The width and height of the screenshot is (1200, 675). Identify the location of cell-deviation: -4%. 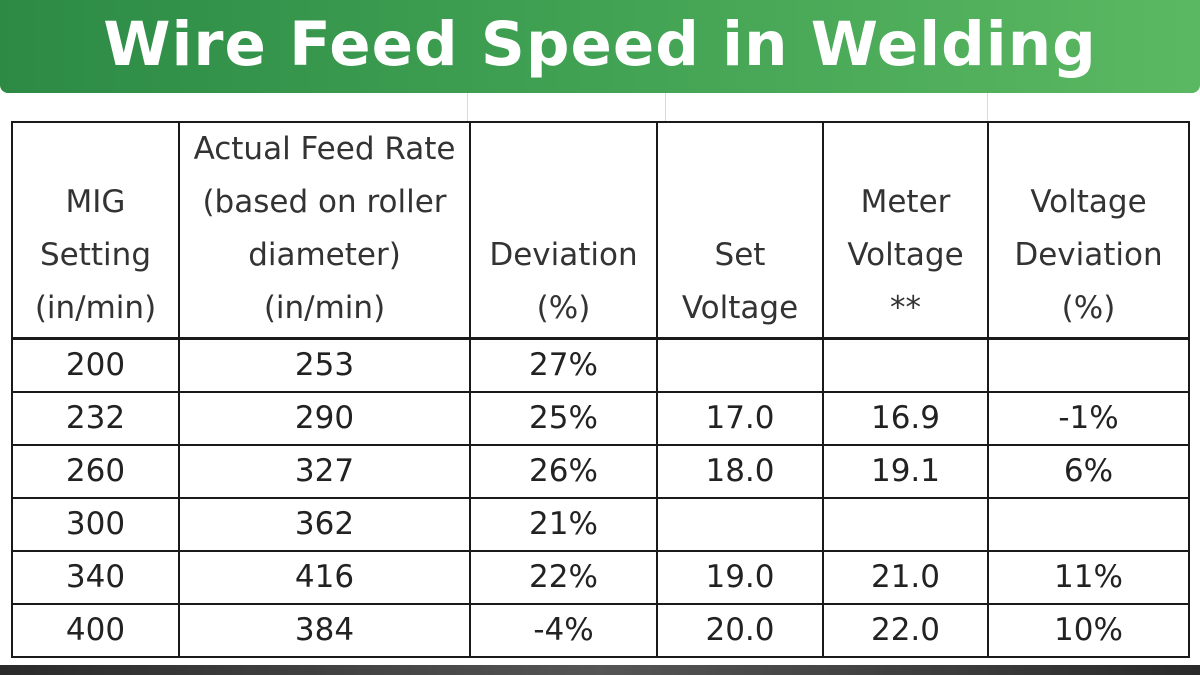
(563, 630).